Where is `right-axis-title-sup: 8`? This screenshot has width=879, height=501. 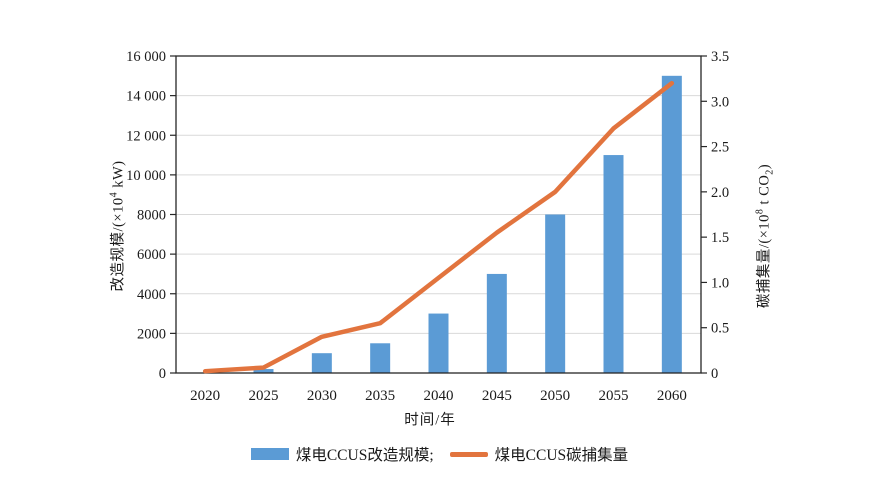 right-axis-title-sup: 8 is located at coordinates (760, 211).